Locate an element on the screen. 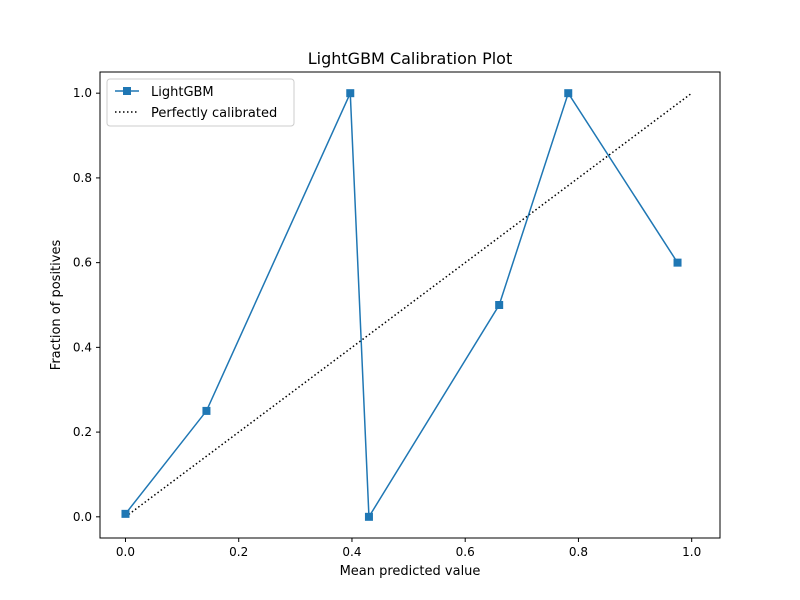 The image size is (800, 600). legend: LightGBM Perfectly calibrated is located at coordinates (200, 102).